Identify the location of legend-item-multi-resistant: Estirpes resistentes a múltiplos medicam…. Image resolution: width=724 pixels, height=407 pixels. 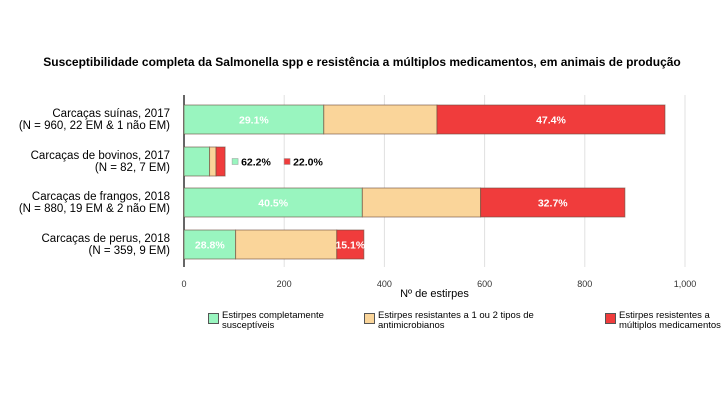
(664, 321).